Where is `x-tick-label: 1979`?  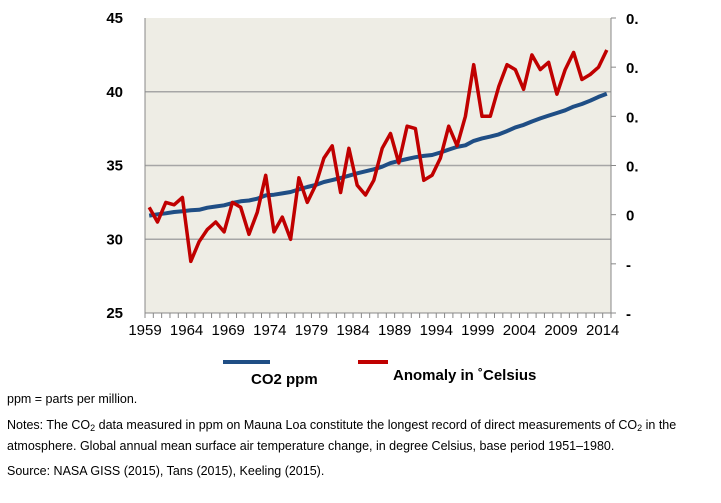 x-tick-label: 1979 is located at coordinates (311, 330).